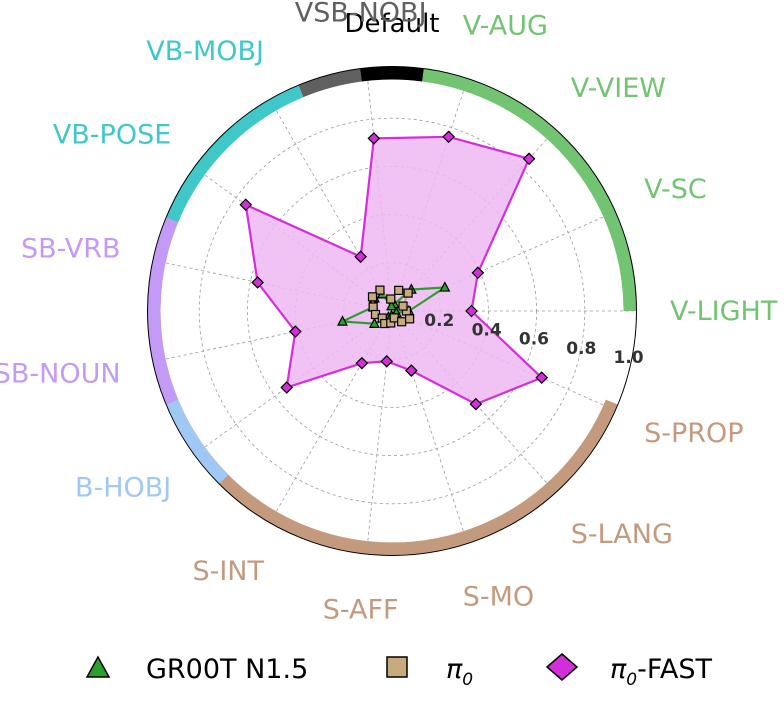  What do you see at coordinates (622, 534) in the screenshot?
I see `category-label-13: S-LANG` at bounding box center [622, 534].